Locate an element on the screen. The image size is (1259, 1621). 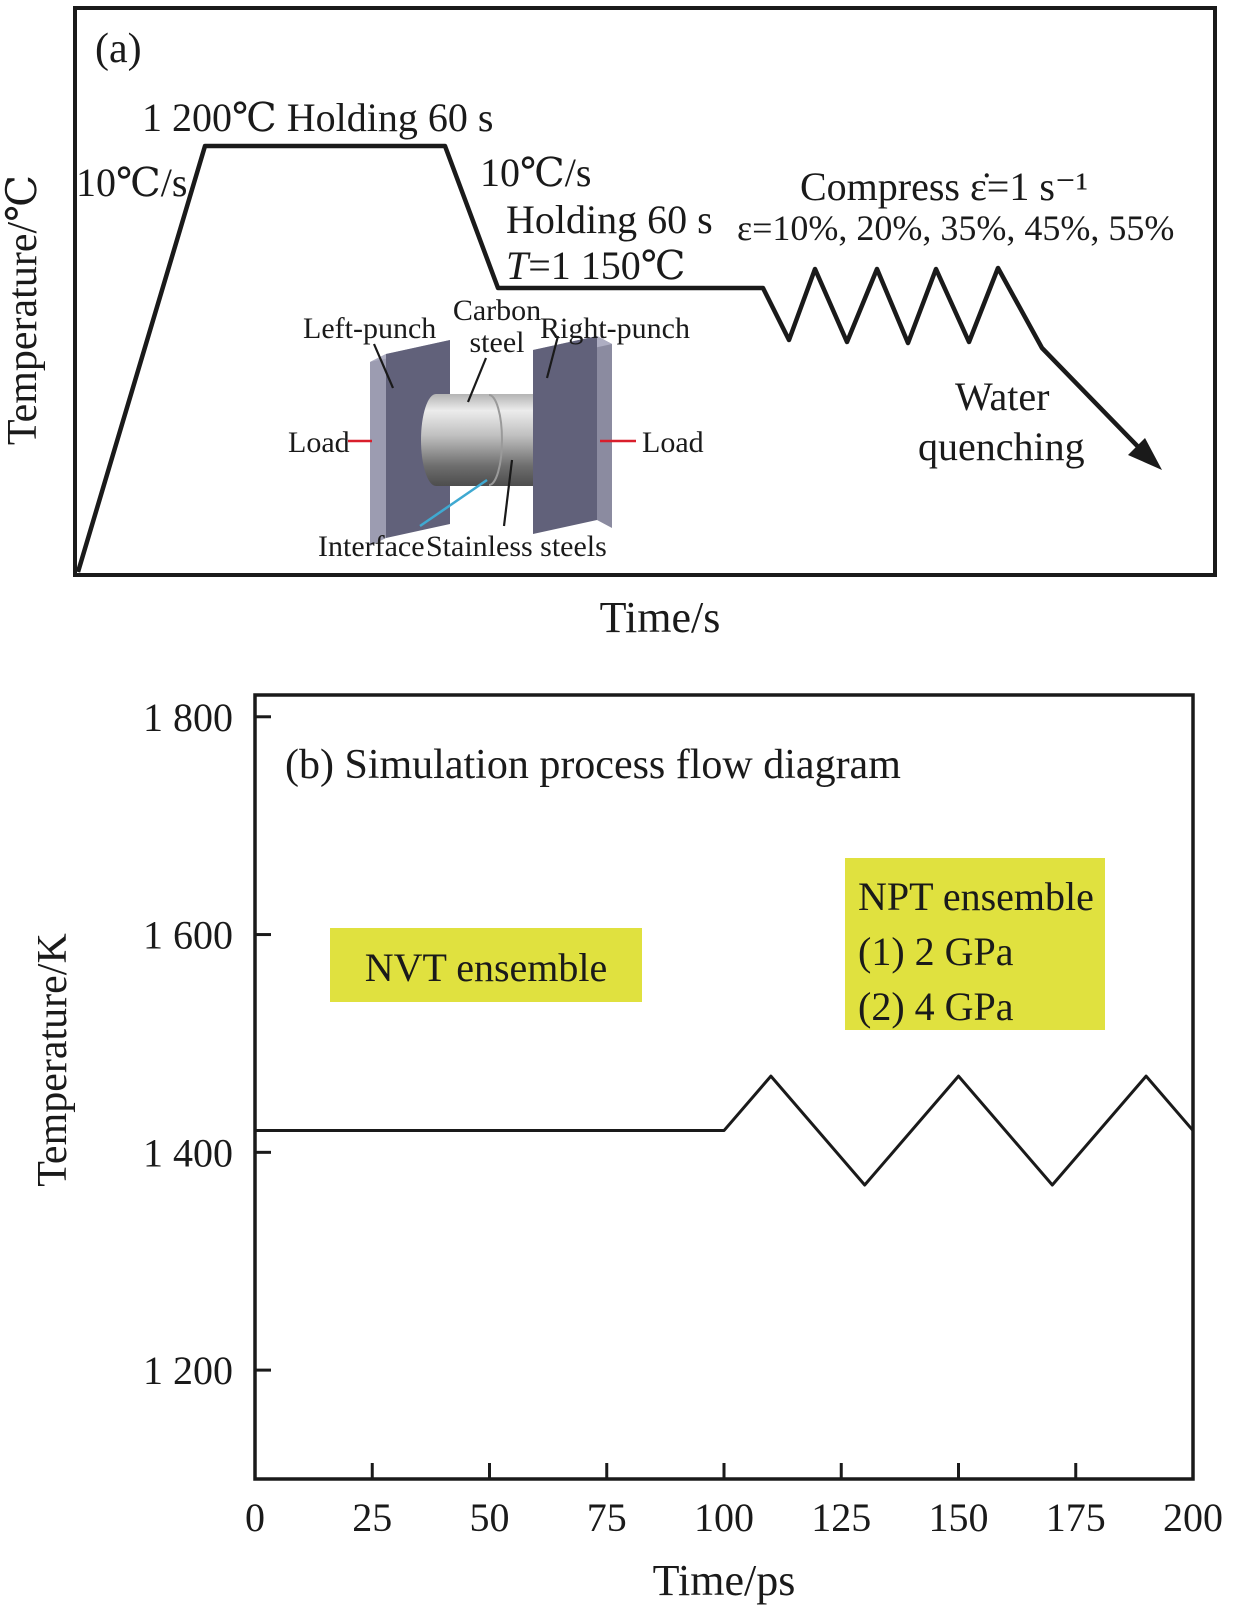
right-punch-3d is located at coordinates (572, 435).